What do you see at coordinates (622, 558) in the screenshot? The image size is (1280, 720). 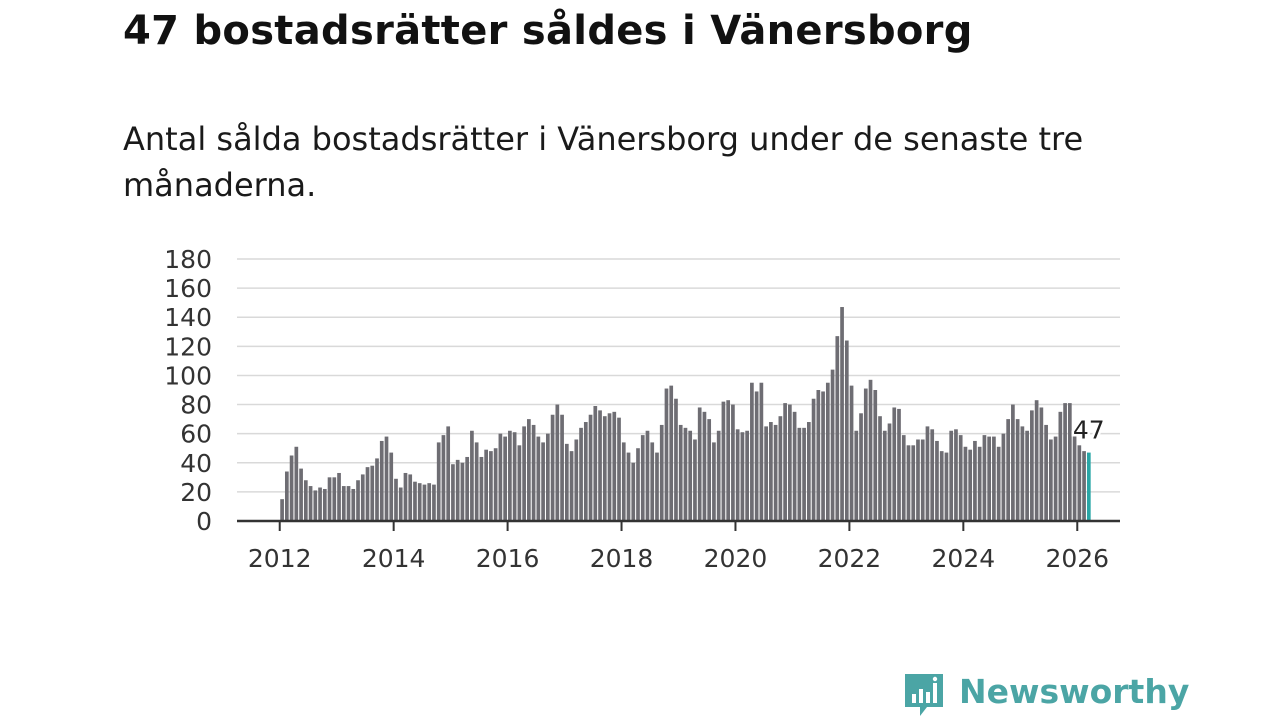 I see `x-tick-label-2018: 2018` at bounding box center [622, 558].